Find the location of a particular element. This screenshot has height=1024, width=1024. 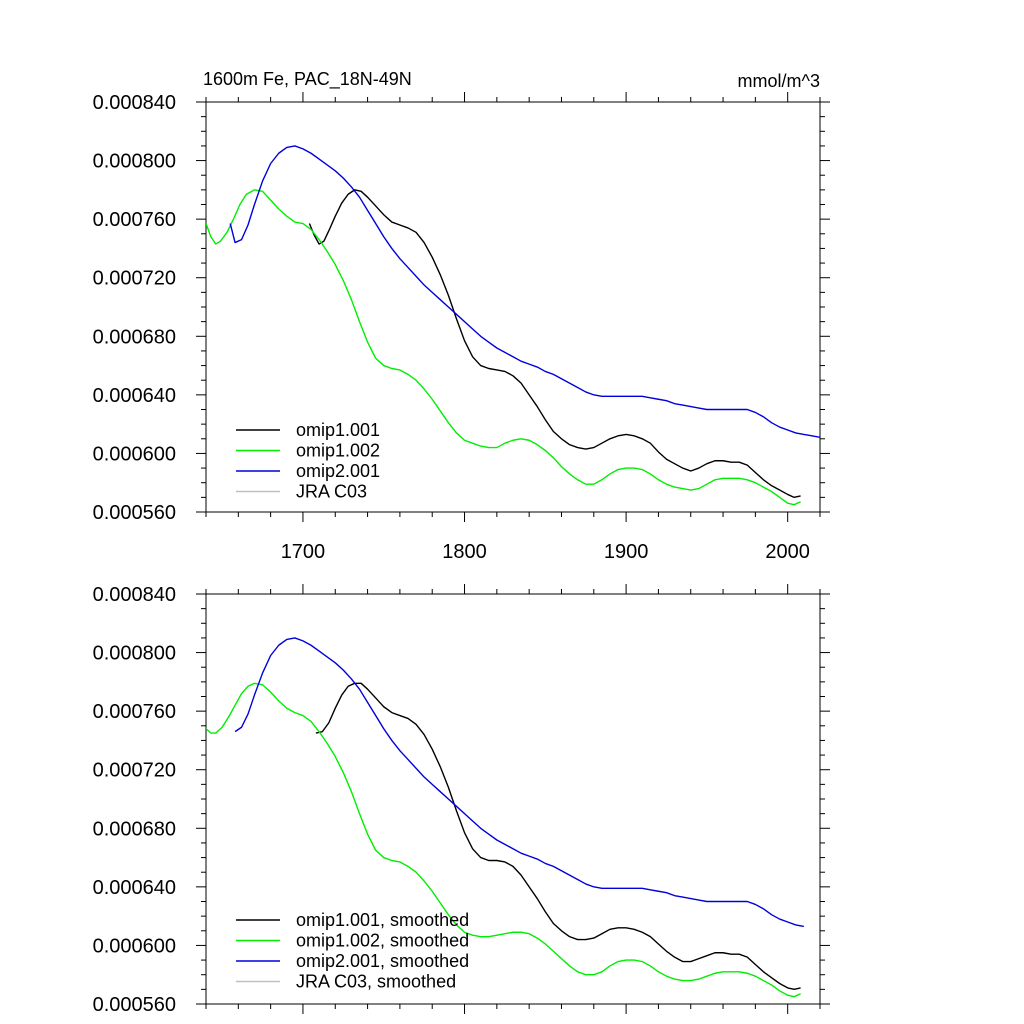

legend-label: omip1.002, smoothed is located at coordinates (382, 941).